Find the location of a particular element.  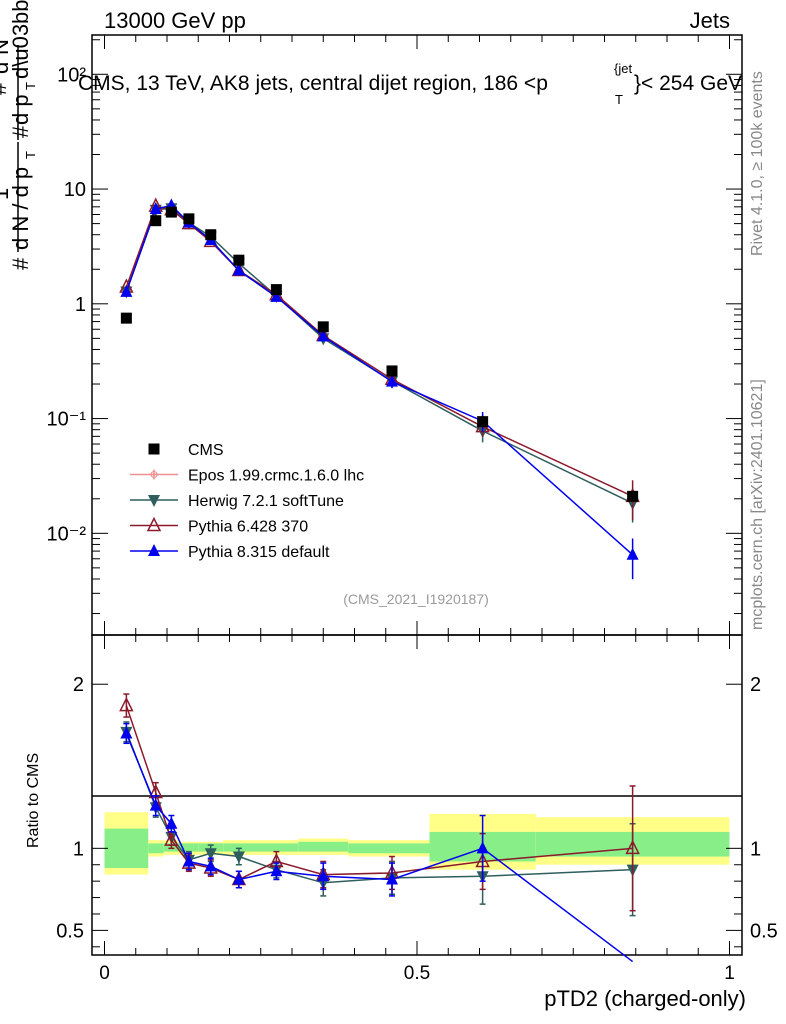

svg-text: d N / d p is located at coordinates (20, 208).